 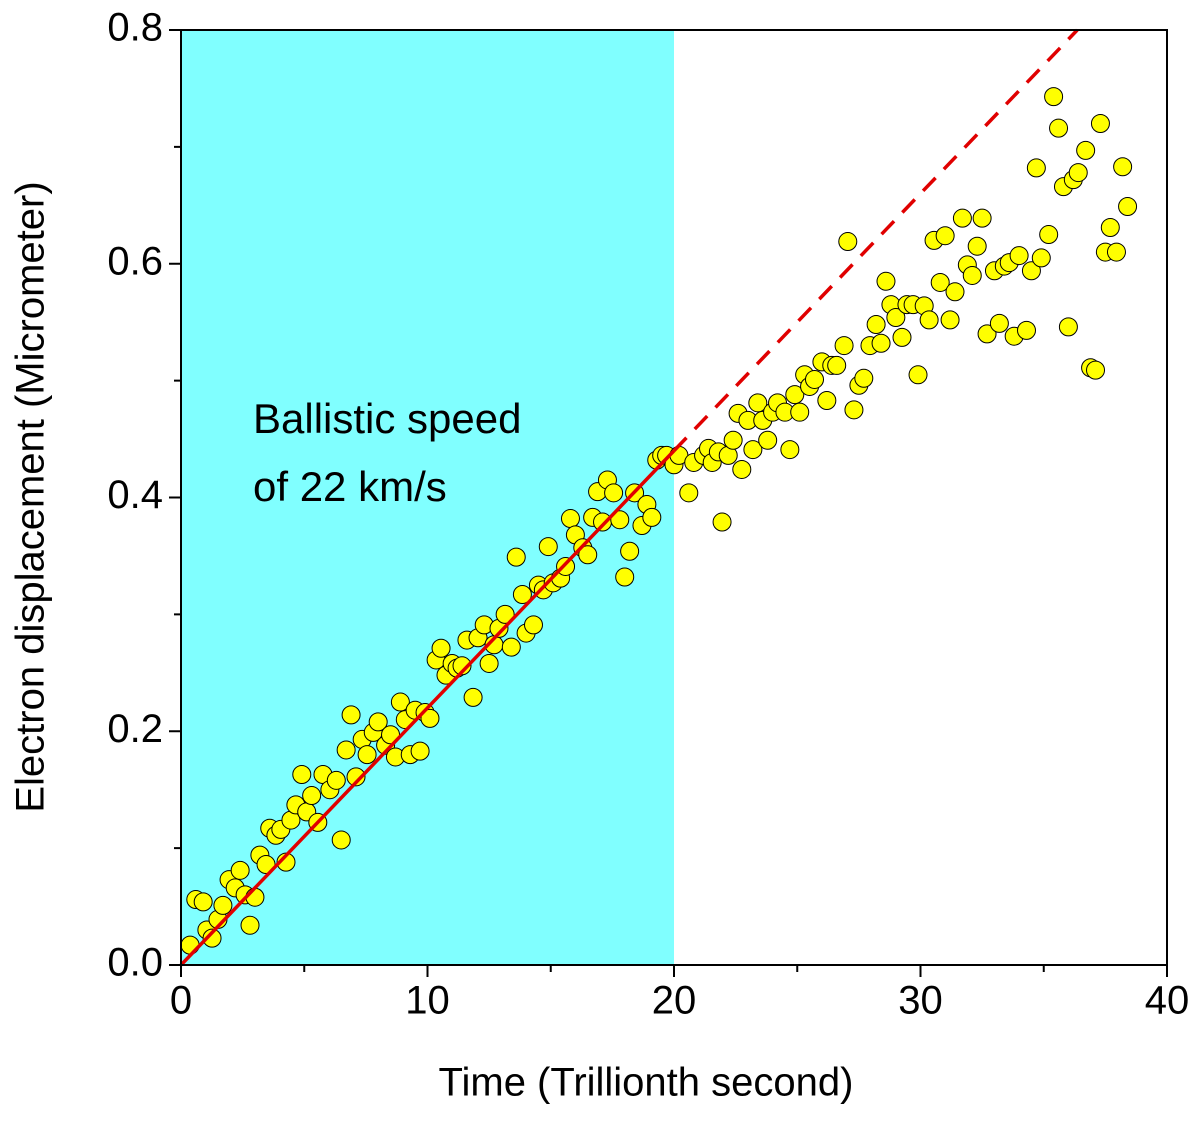 I want to click on x-tick-label: 10, so click(x=427, y=1001).